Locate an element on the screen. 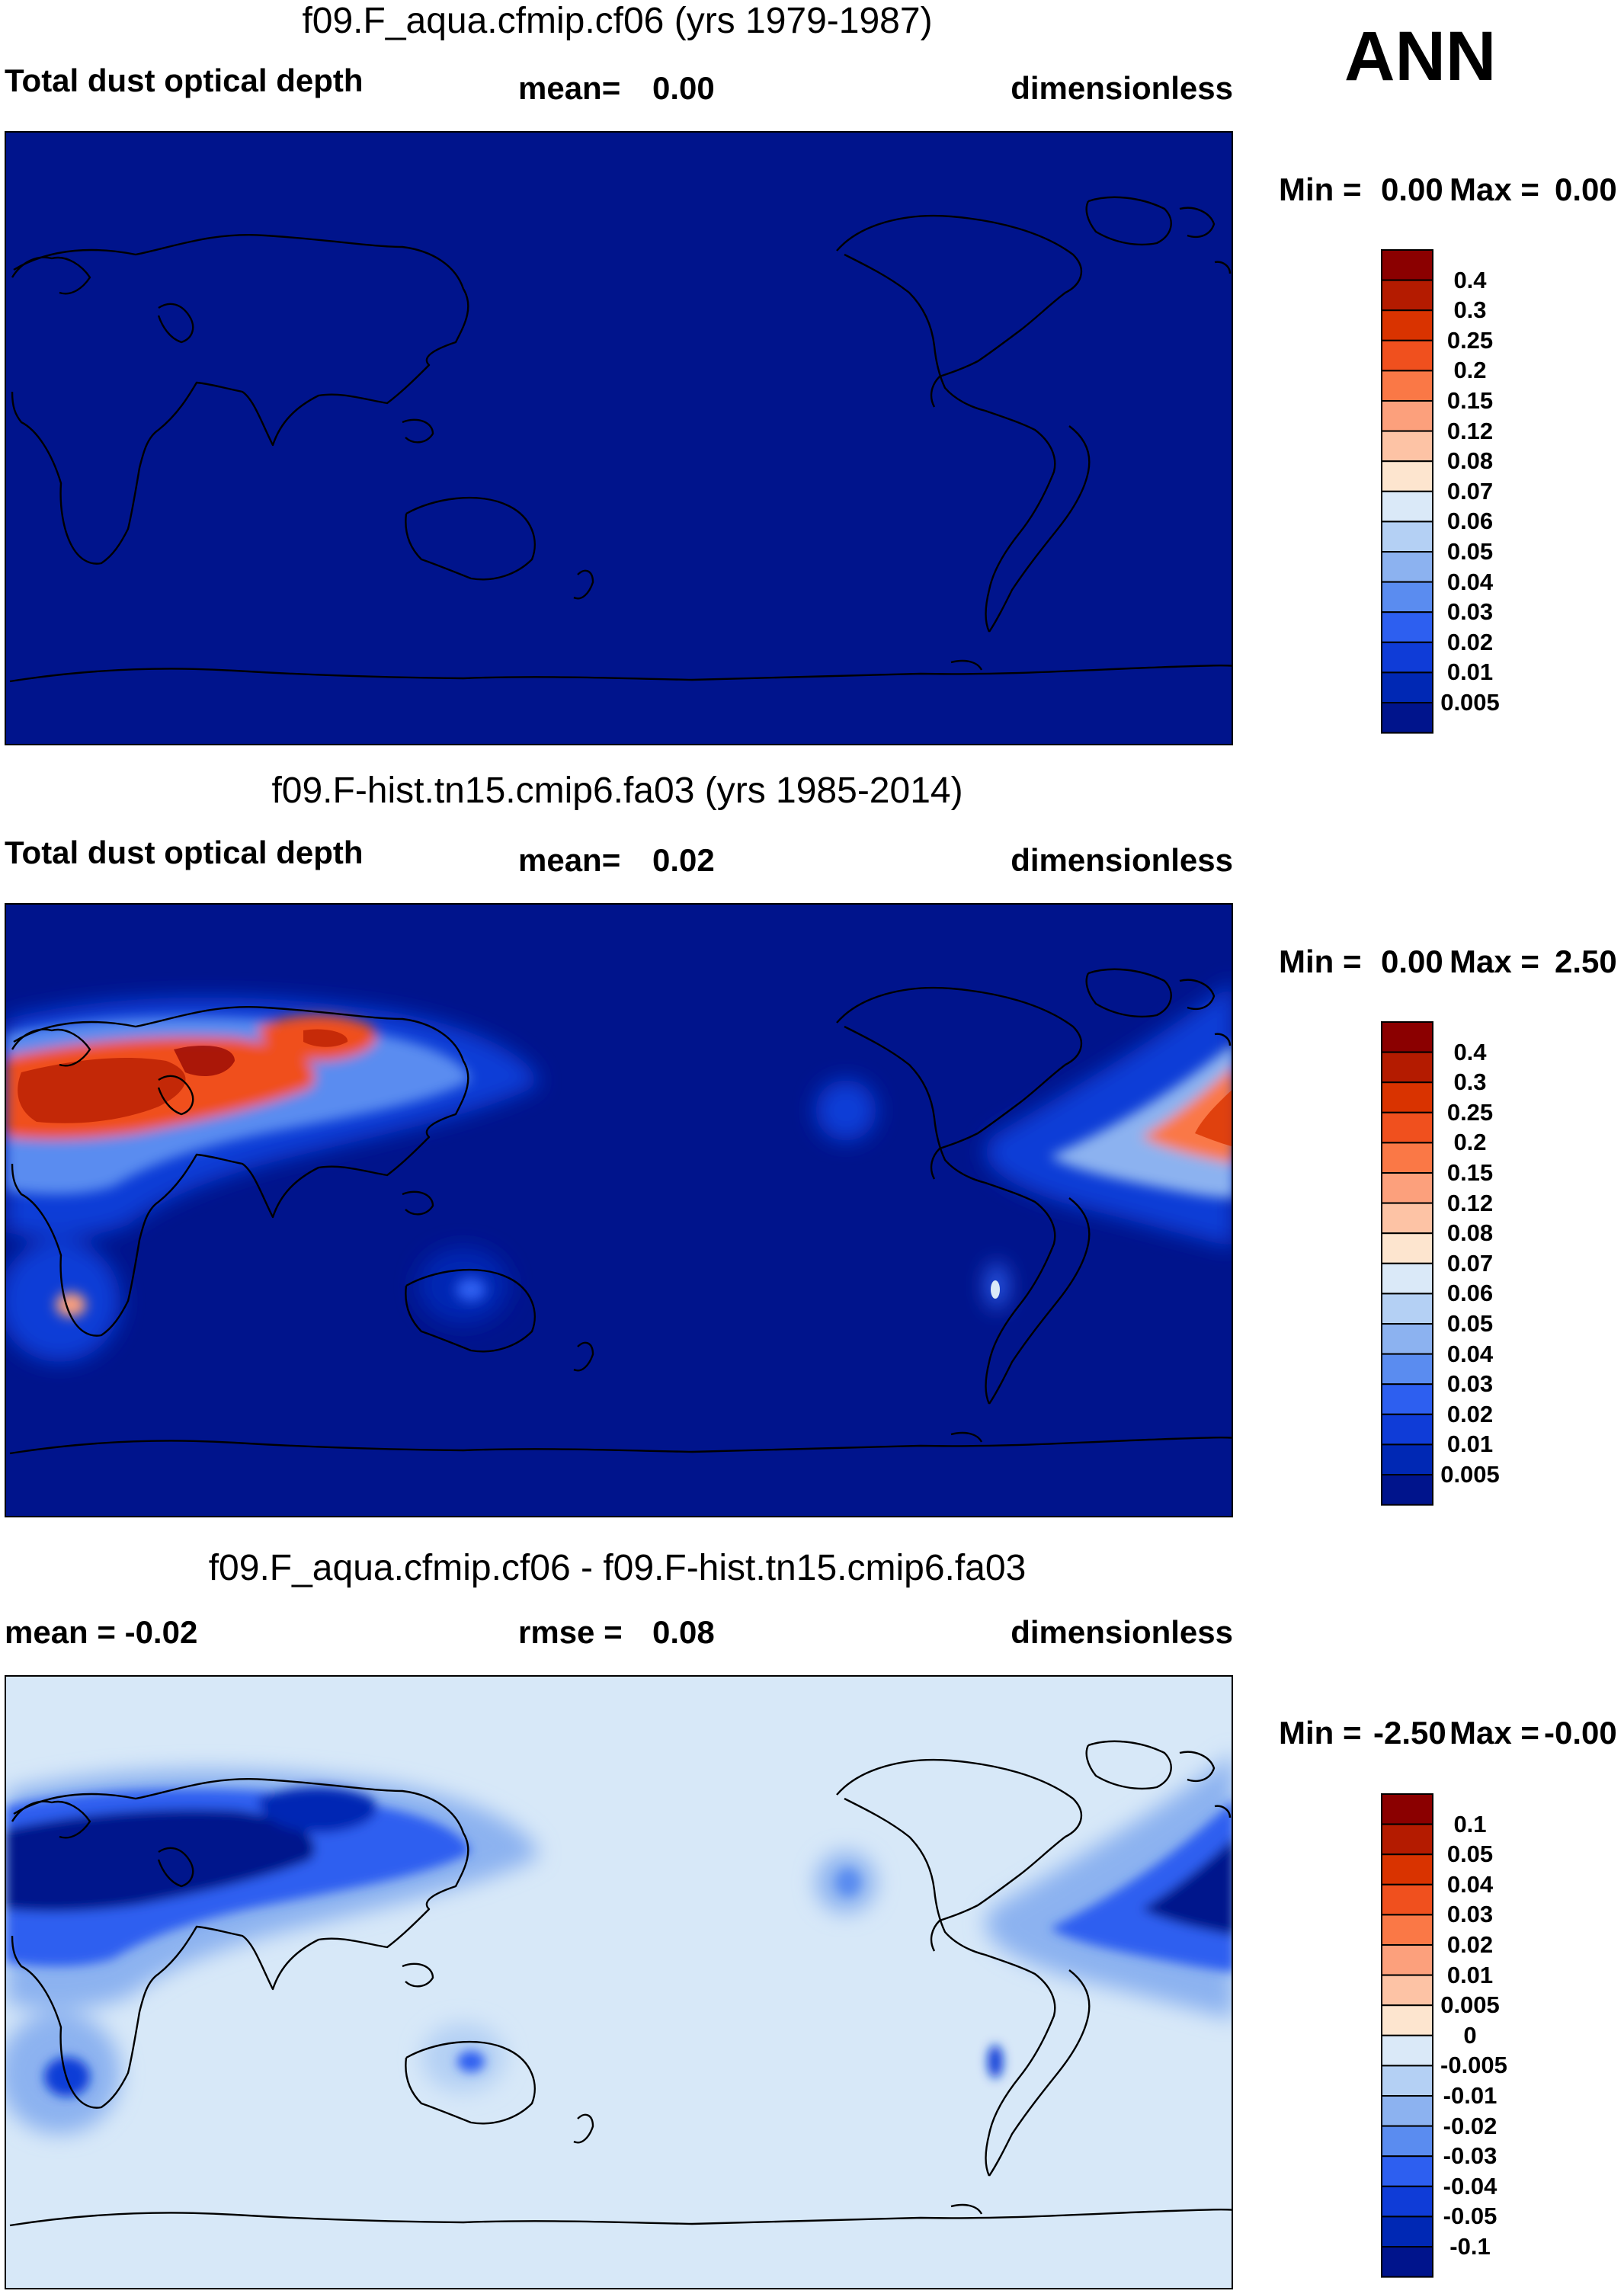 Image resolution: width=1624 pixels, height=2294 pixels. panel2-mean-key: mean= is located at coordinates (569, 860).